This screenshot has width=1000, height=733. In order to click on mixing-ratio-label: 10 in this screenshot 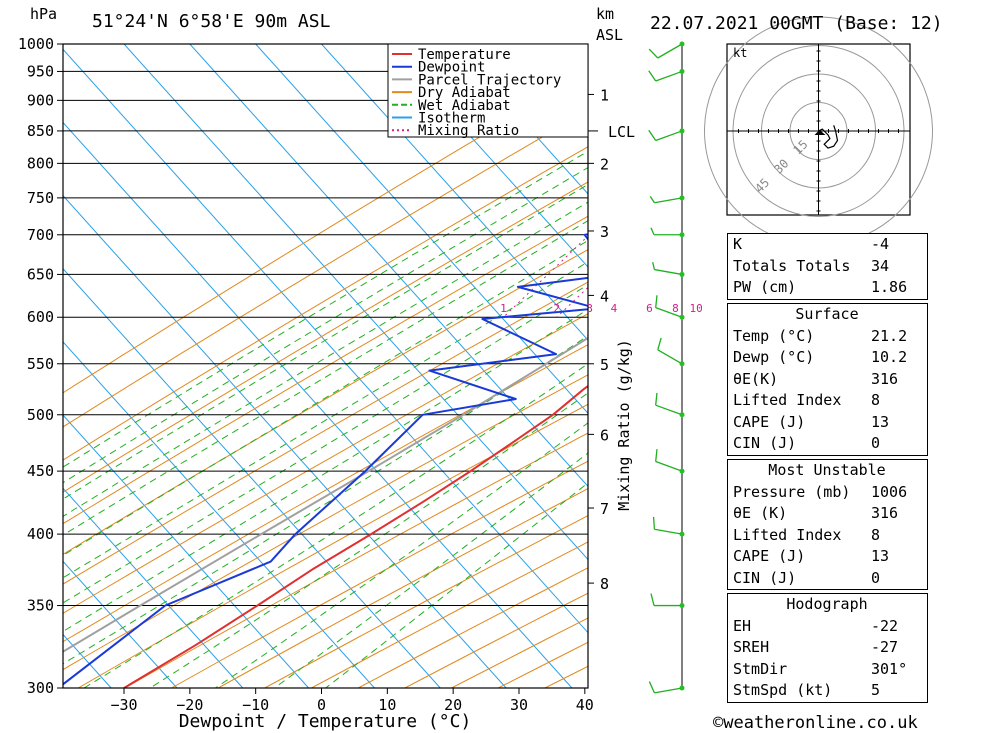, I will do `click(696, 308)`.